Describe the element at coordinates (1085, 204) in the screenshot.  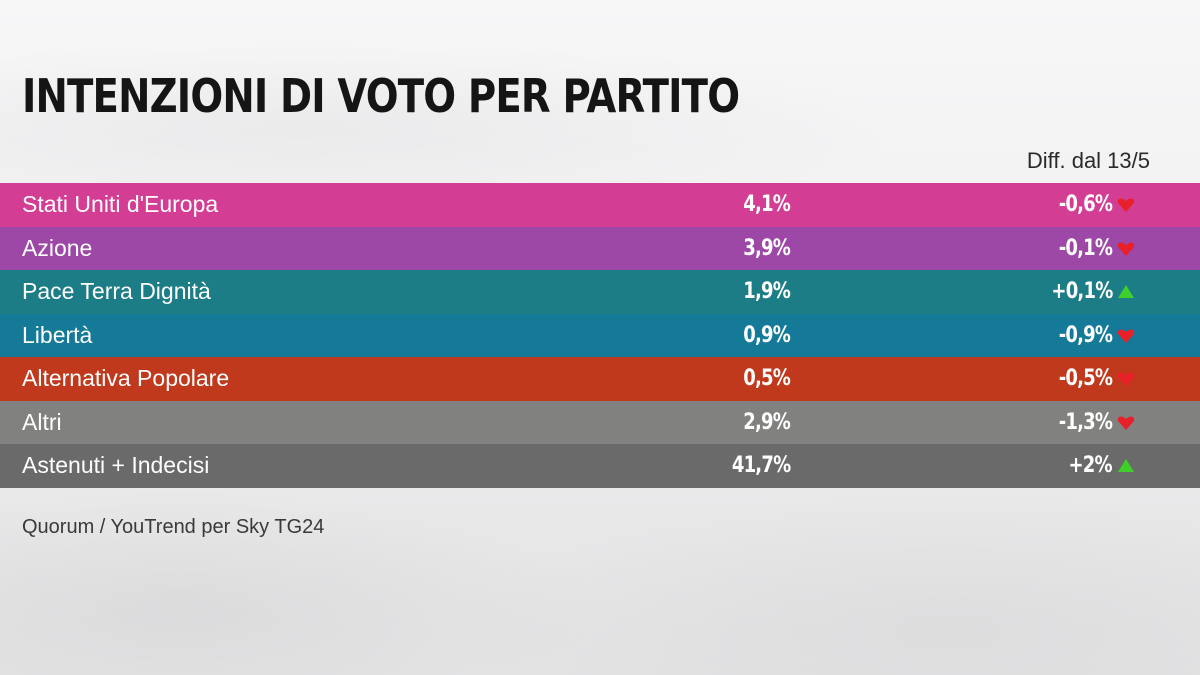
I see `diff-value: -0,6%` at that location.